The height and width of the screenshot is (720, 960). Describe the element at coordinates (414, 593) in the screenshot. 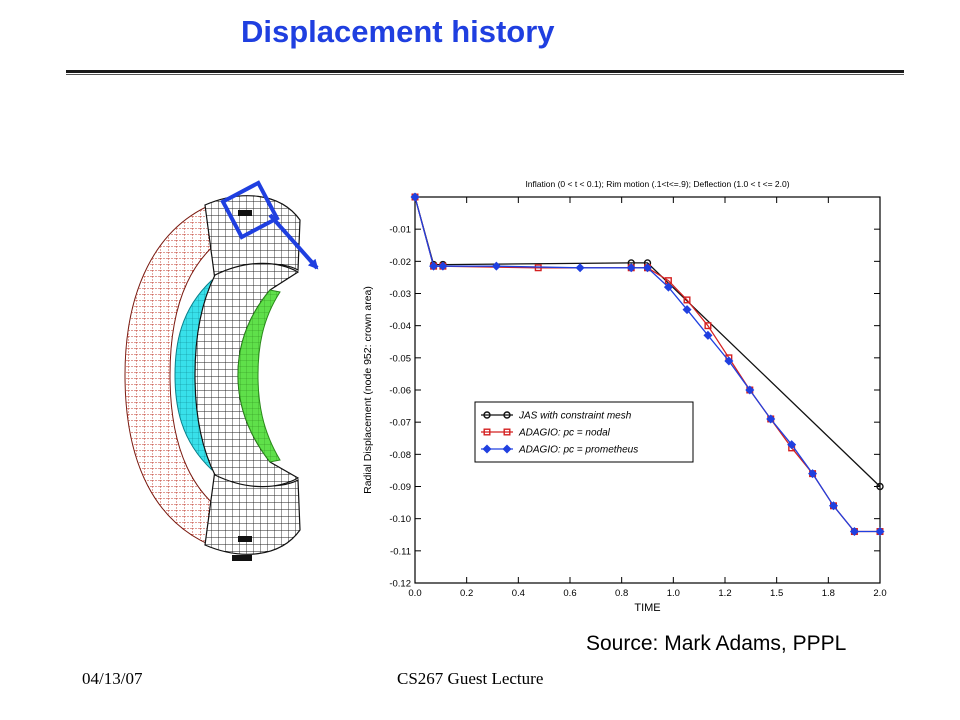

I see `x-tick-label: 0.0` at that location.